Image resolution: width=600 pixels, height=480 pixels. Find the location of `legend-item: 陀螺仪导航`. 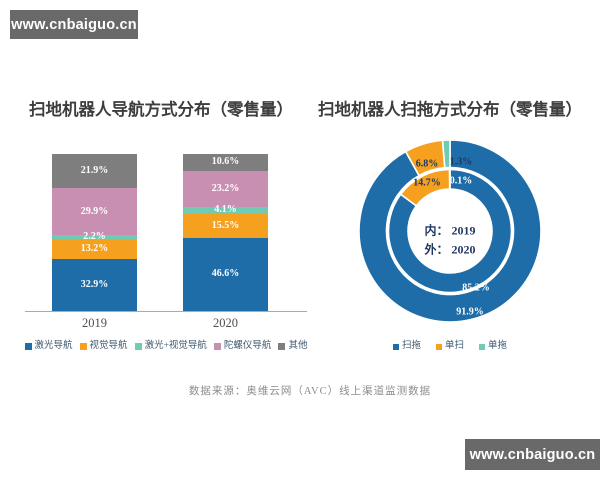

legend-item: 陀螺仪导航 is located at coordinates (242, 346).